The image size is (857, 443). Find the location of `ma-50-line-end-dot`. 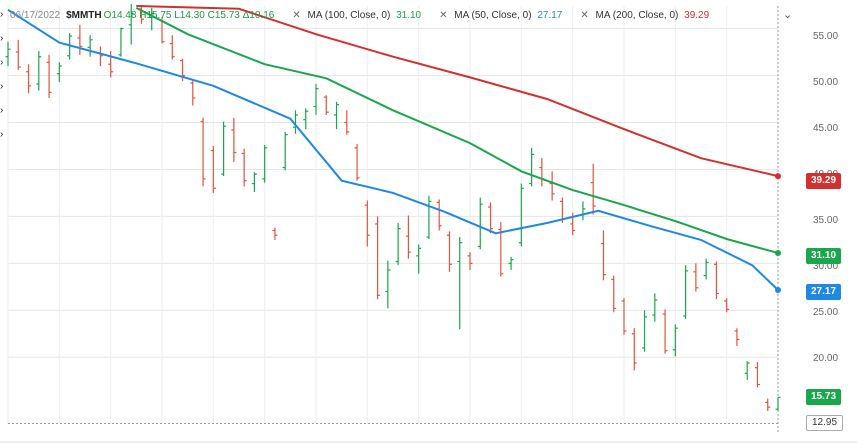

ma-50-line-end-dot is located at coordinates (778, 289).